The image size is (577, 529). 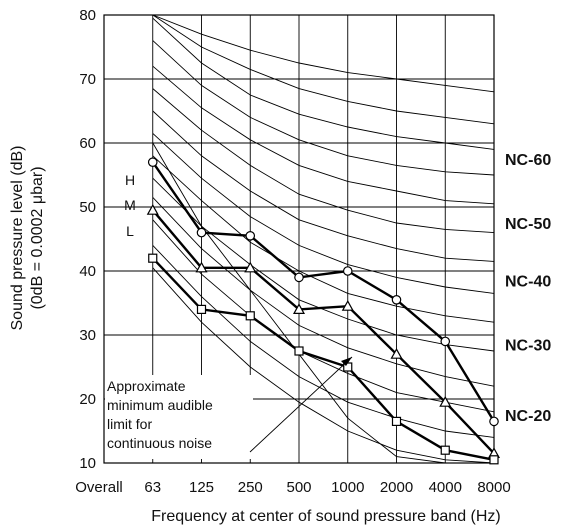 I want to click on nc-label: NC-40, so click(x=528, y=282).